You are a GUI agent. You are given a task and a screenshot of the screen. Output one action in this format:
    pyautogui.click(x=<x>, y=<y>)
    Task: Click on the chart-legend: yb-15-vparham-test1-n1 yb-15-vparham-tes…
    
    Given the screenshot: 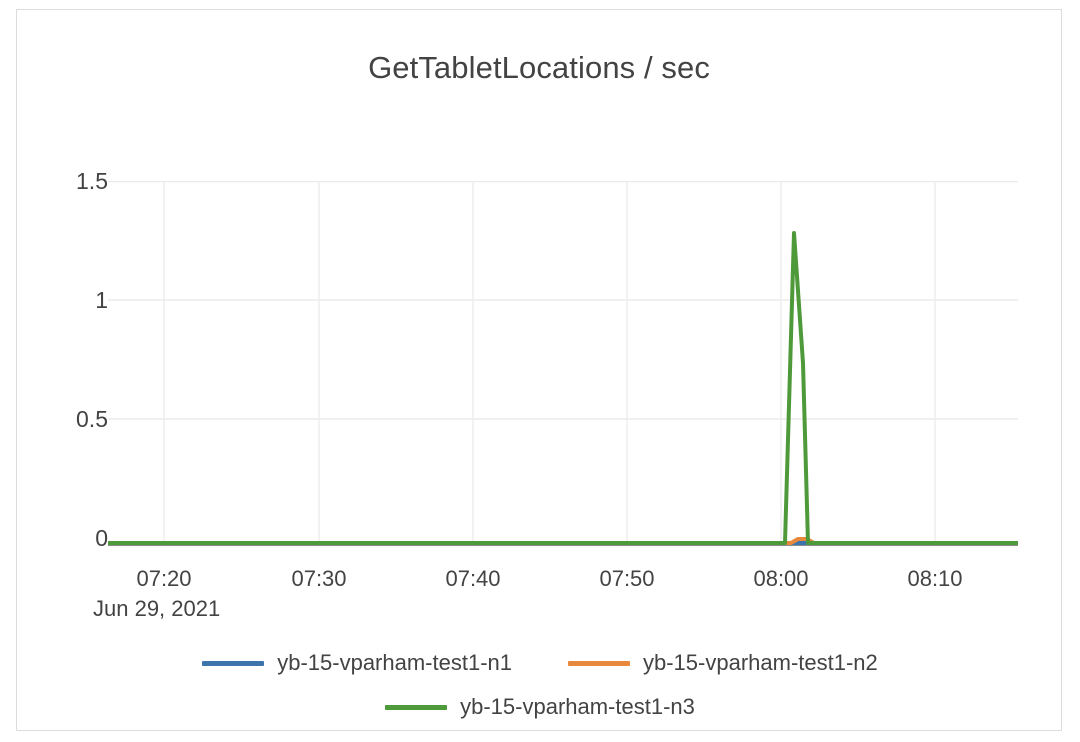 What is the action you would take?
    pyautogui.click(x=540, y=685)
    